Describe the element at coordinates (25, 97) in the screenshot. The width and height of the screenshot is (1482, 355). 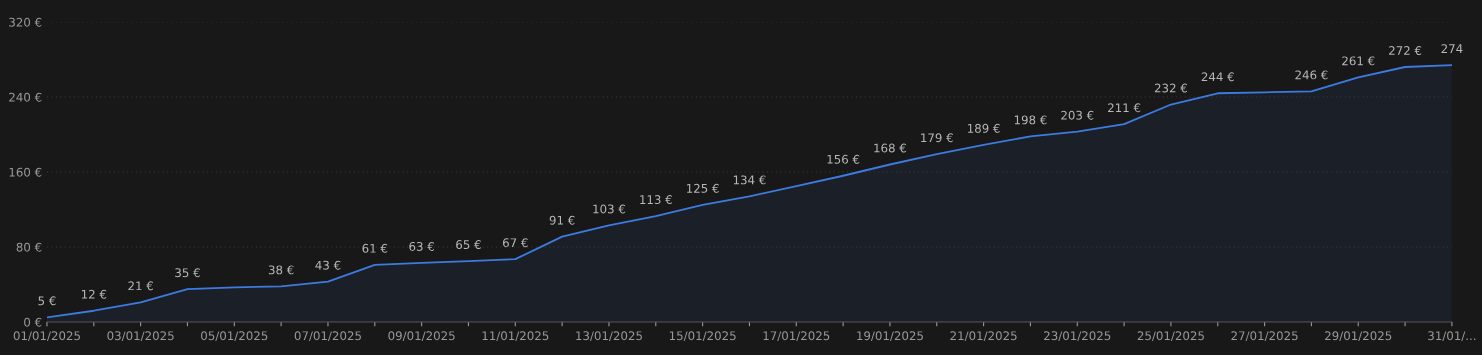
I see `y-tick-label: 240 €` at that location.